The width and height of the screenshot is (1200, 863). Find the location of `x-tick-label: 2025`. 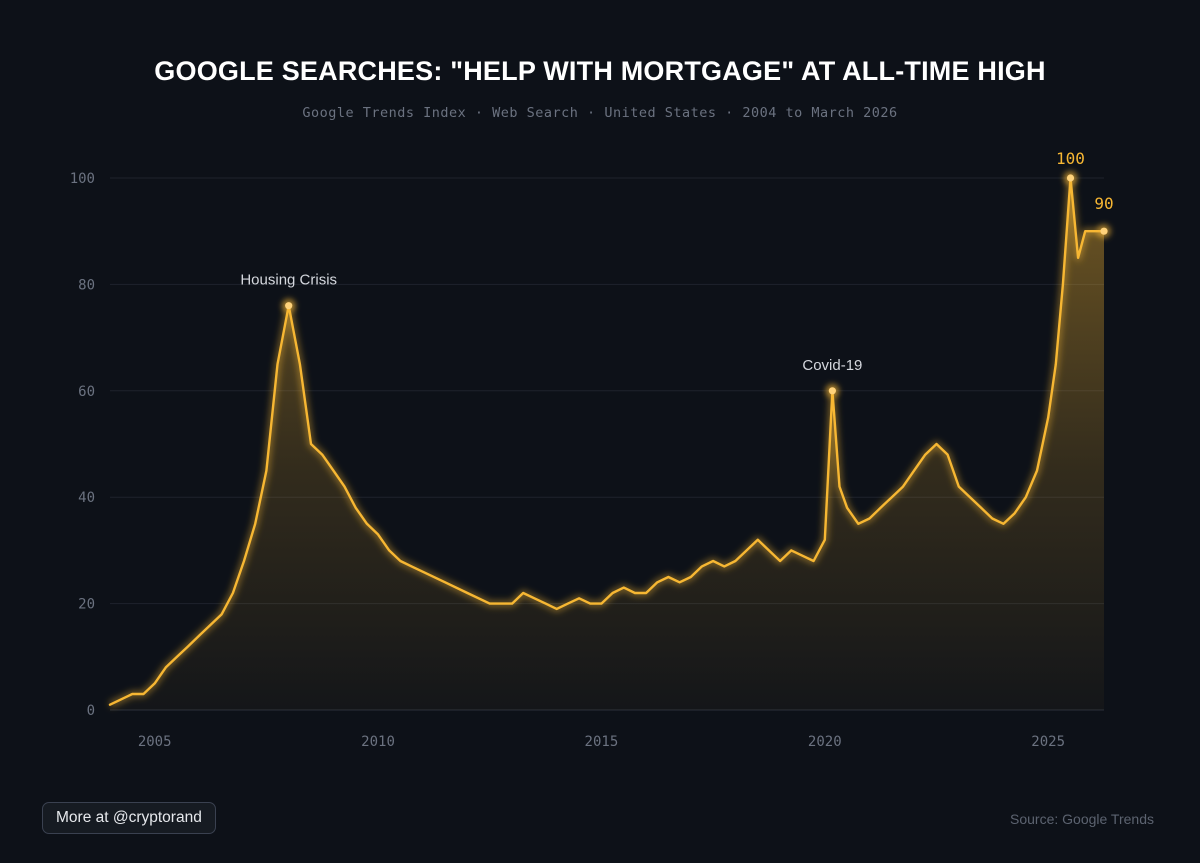

x-tick-label: 2025 is located at coordinates (1048, 742).